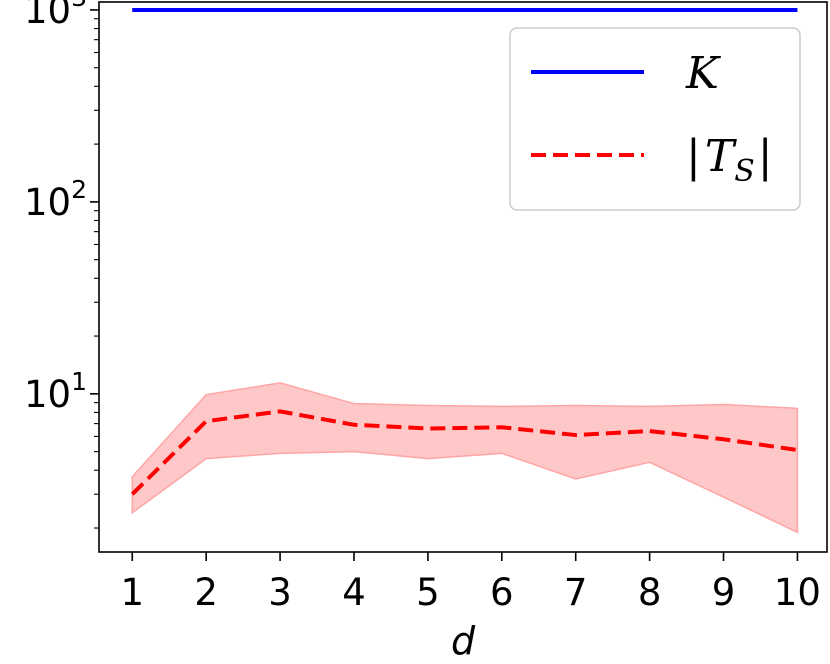  I want to click on legend-box, so click(655, 119).